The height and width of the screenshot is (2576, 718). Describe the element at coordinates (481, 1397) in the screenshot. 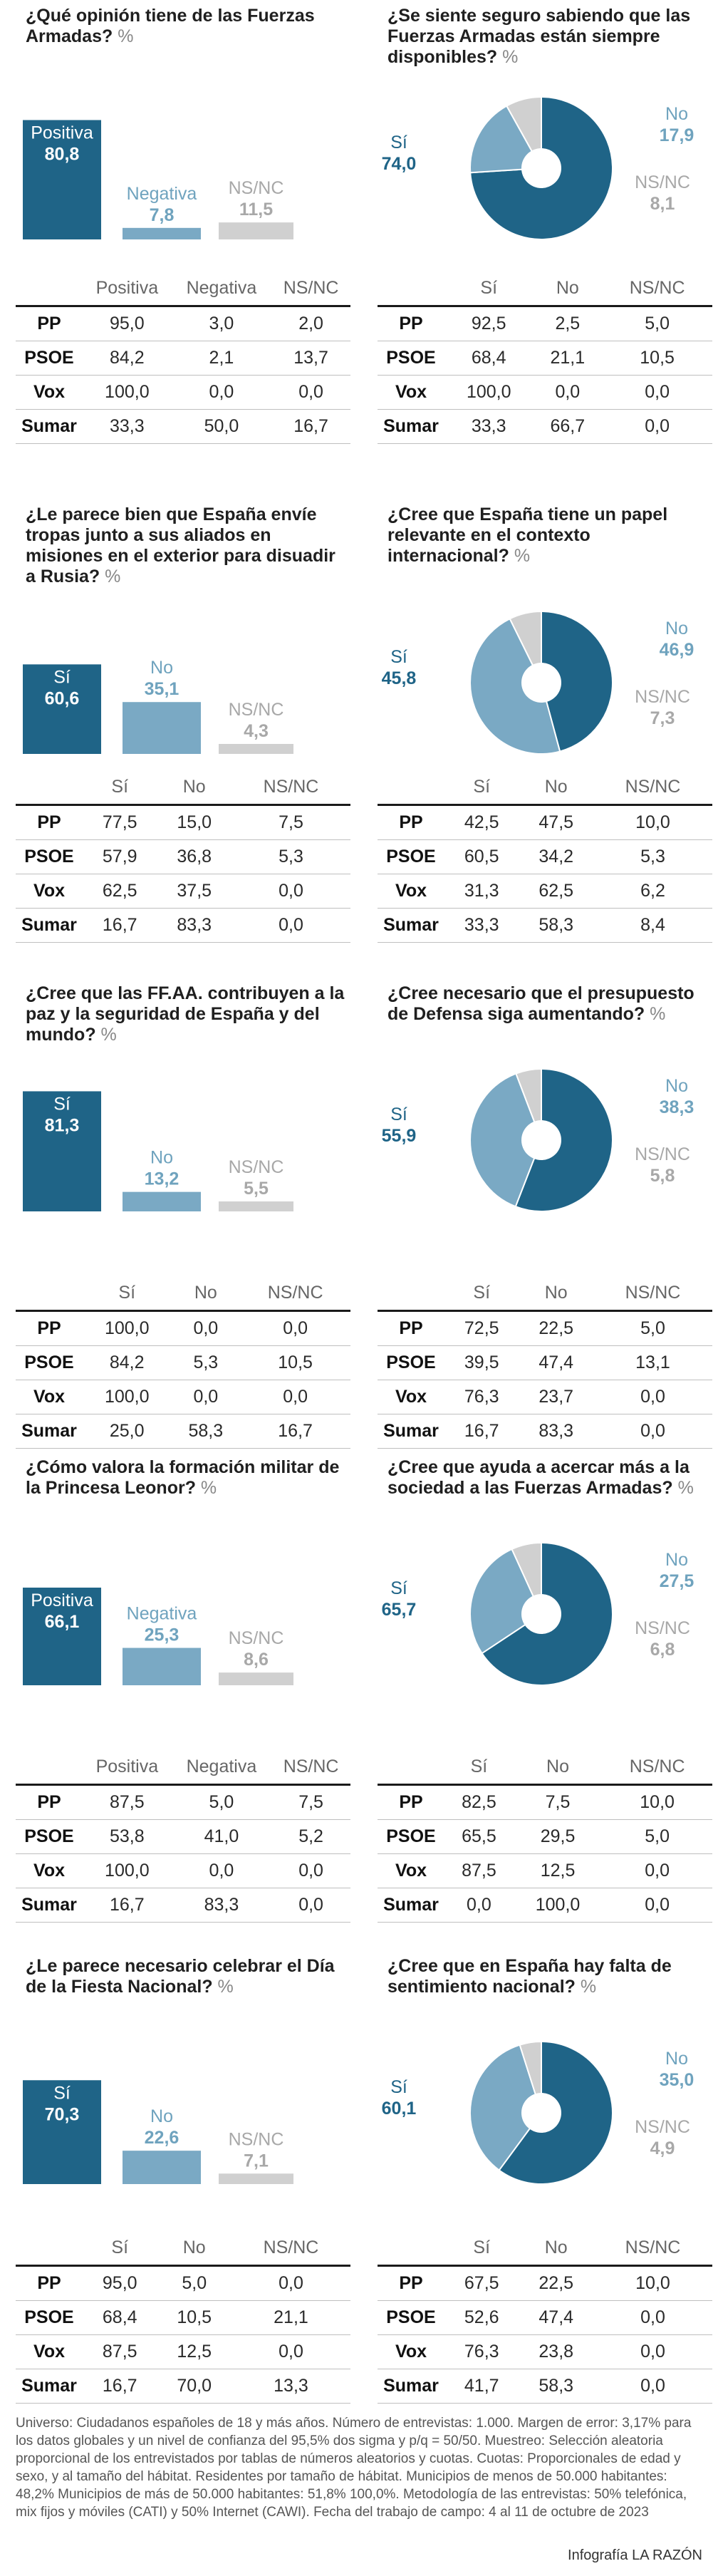

I see `table-cell: 76,3` at that location.